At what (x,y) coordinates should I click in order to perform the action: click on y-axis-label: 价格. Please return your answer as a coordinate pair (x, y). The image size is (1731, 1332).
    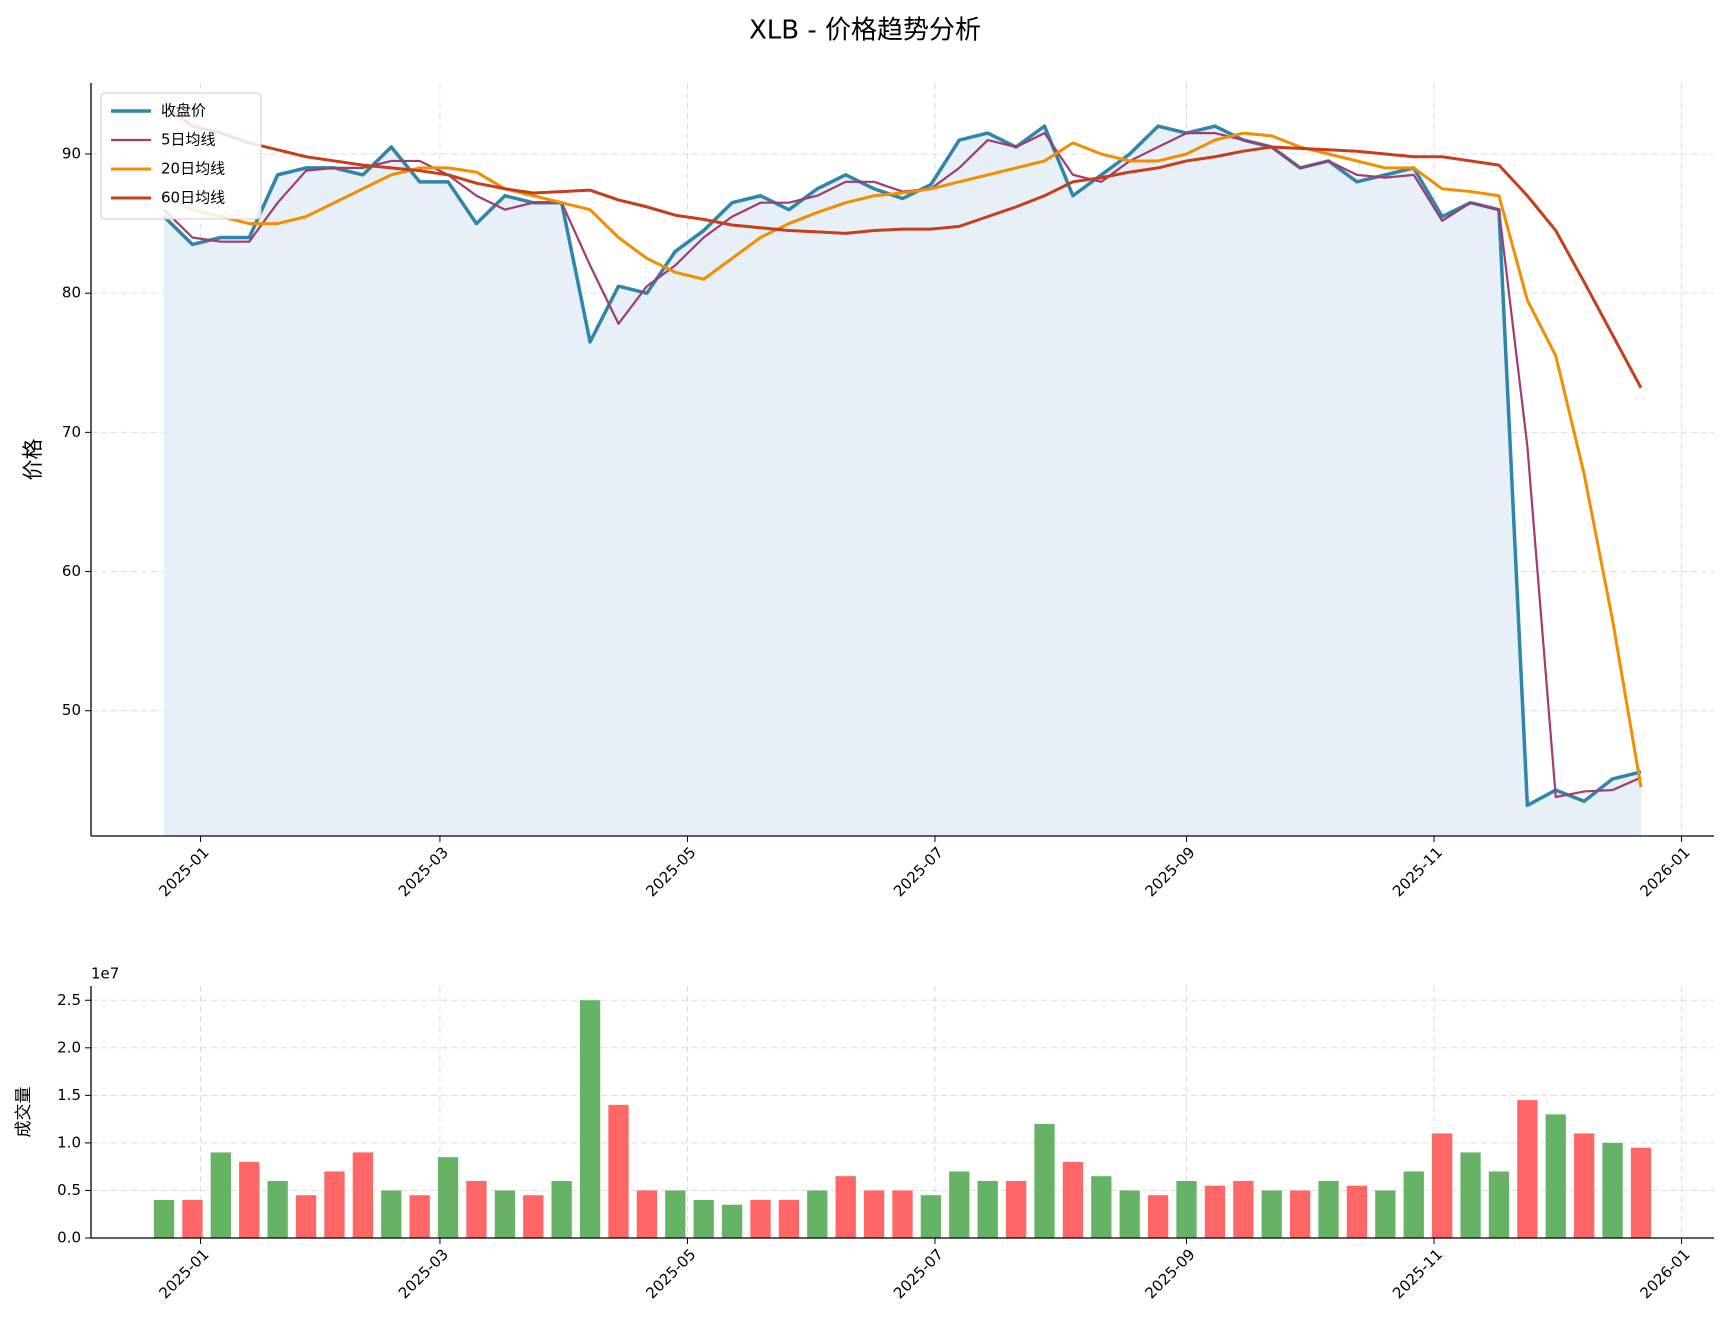
    Looking at the image, I should click on (33, 460).